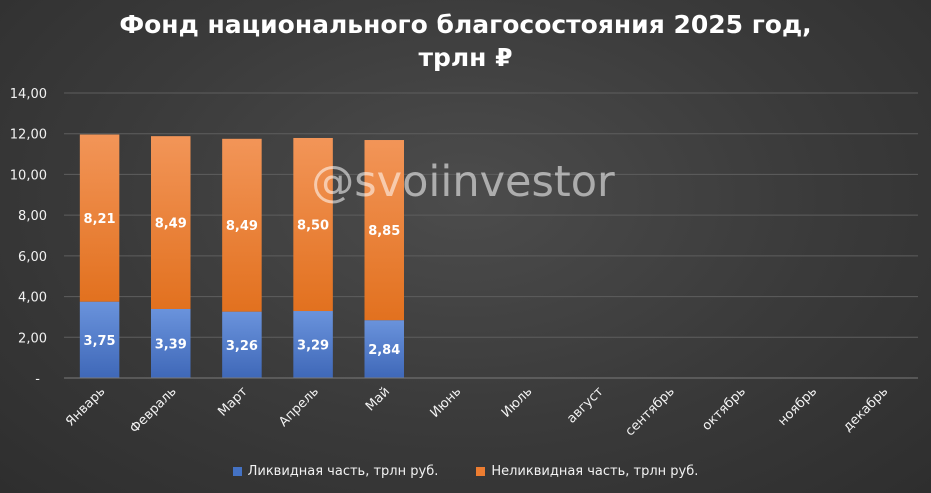 The width and height of the screenshot is (931, 493). What do you see at coordinates (32, 298) in the screenshot?
I see `y-tick-label: 4,00` at bounding box center [32, 298].